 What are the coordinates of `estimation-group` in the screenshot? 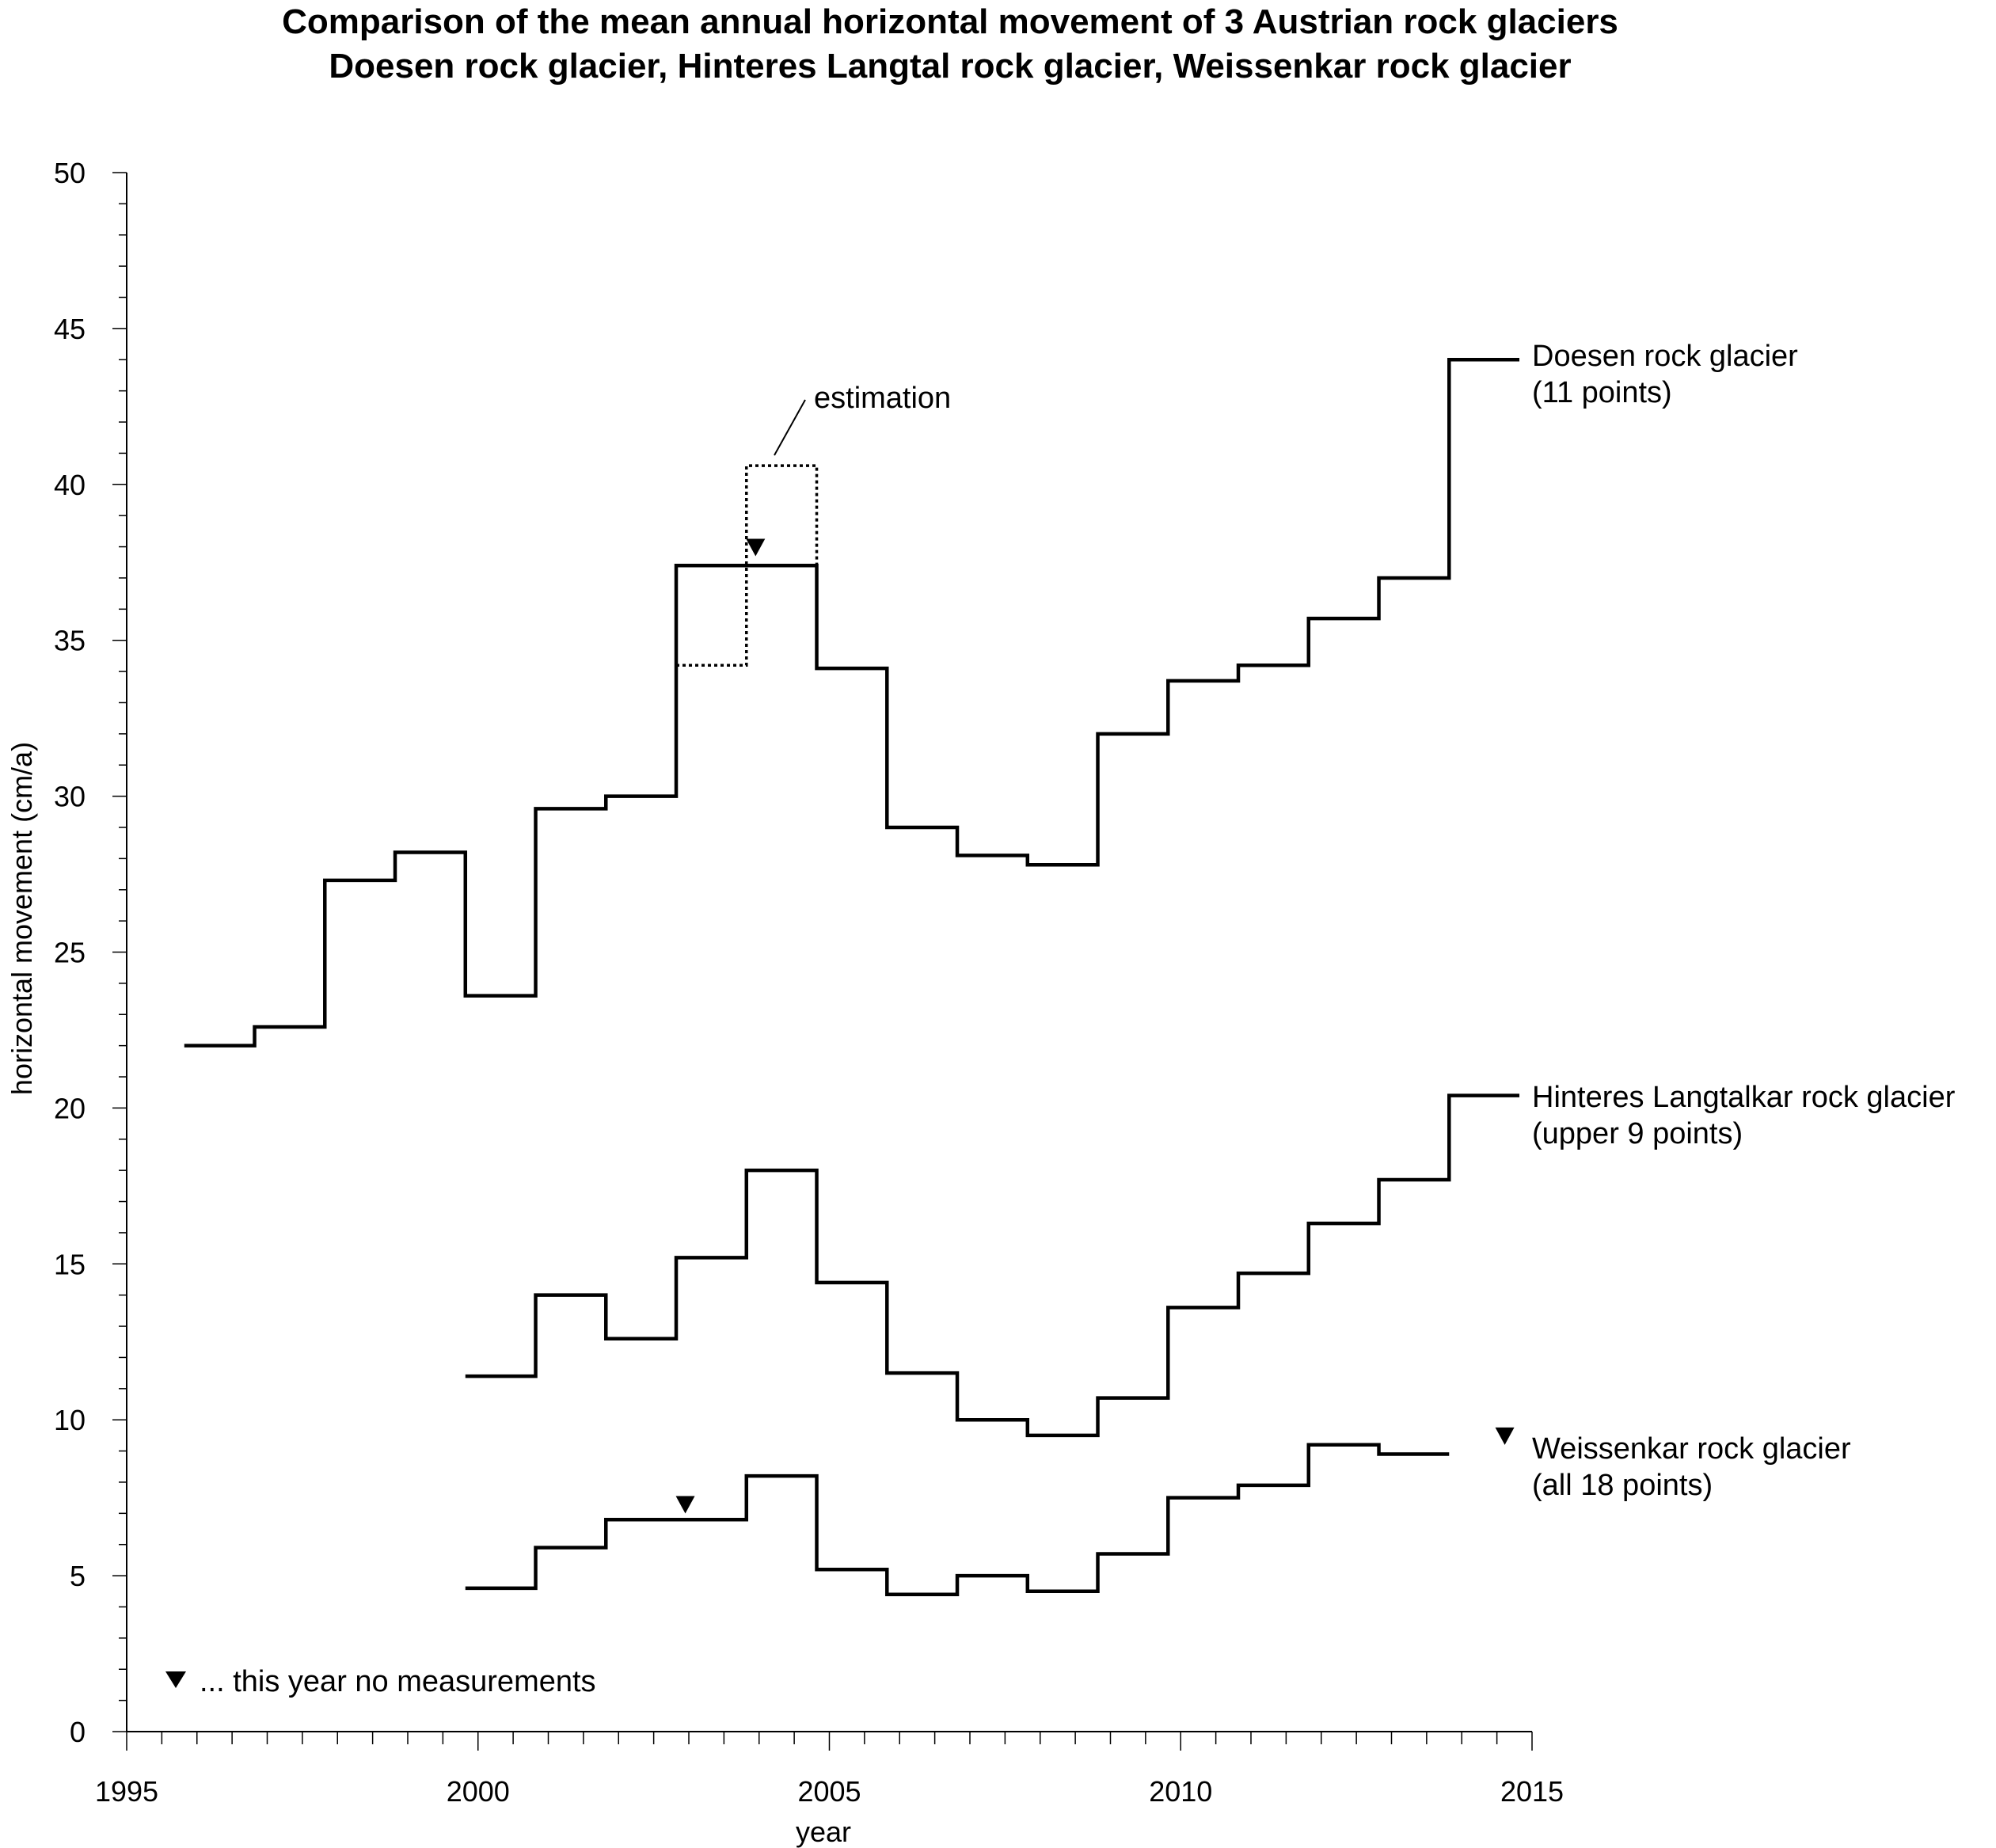 It's located at (747, 565).